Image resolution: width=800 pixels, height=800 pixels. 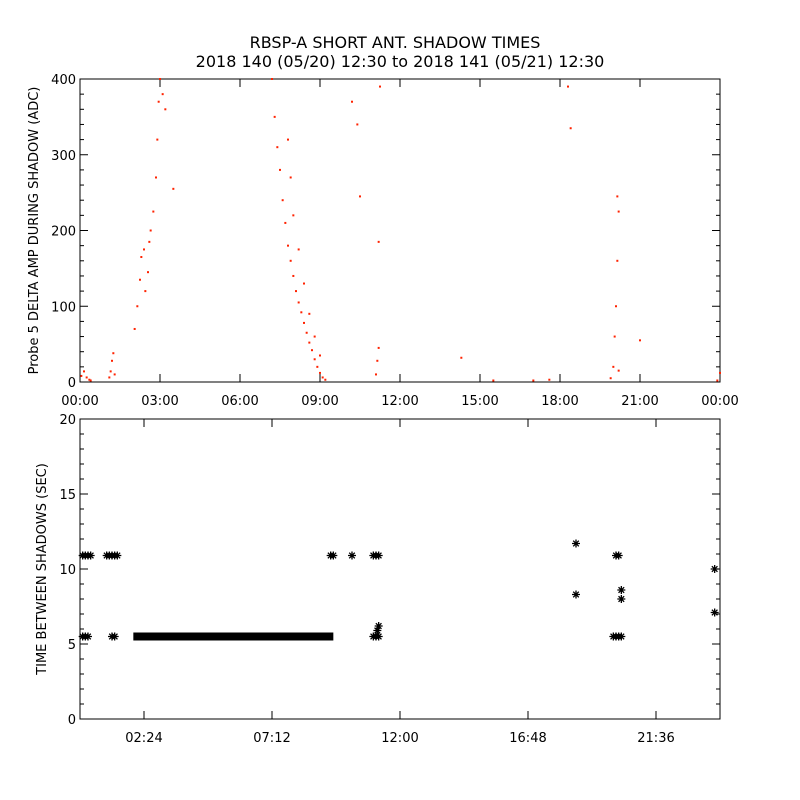 What do you see at coordinates (67, 570) in the screenshot?
I see `y-tick-label: 10` at bounding box center [67, 570].